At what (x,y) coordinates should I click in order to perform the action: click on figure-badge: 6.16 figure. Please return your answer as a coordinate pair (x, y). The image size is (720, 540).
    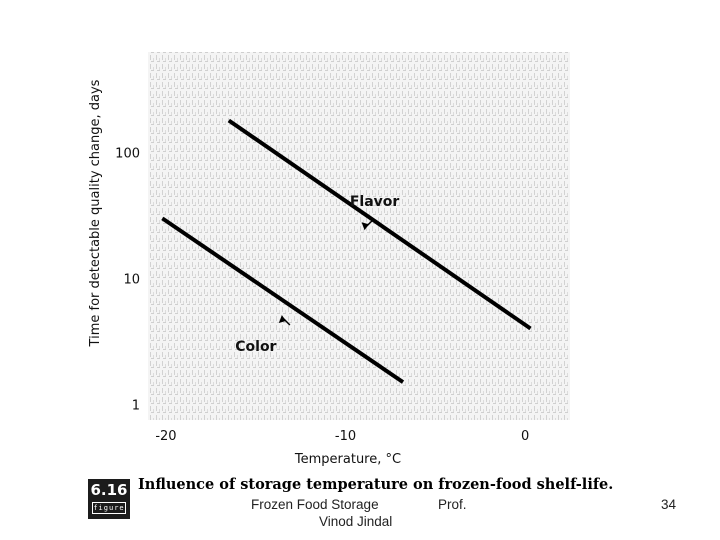
    Looking at the image, I should click on (109, 499).